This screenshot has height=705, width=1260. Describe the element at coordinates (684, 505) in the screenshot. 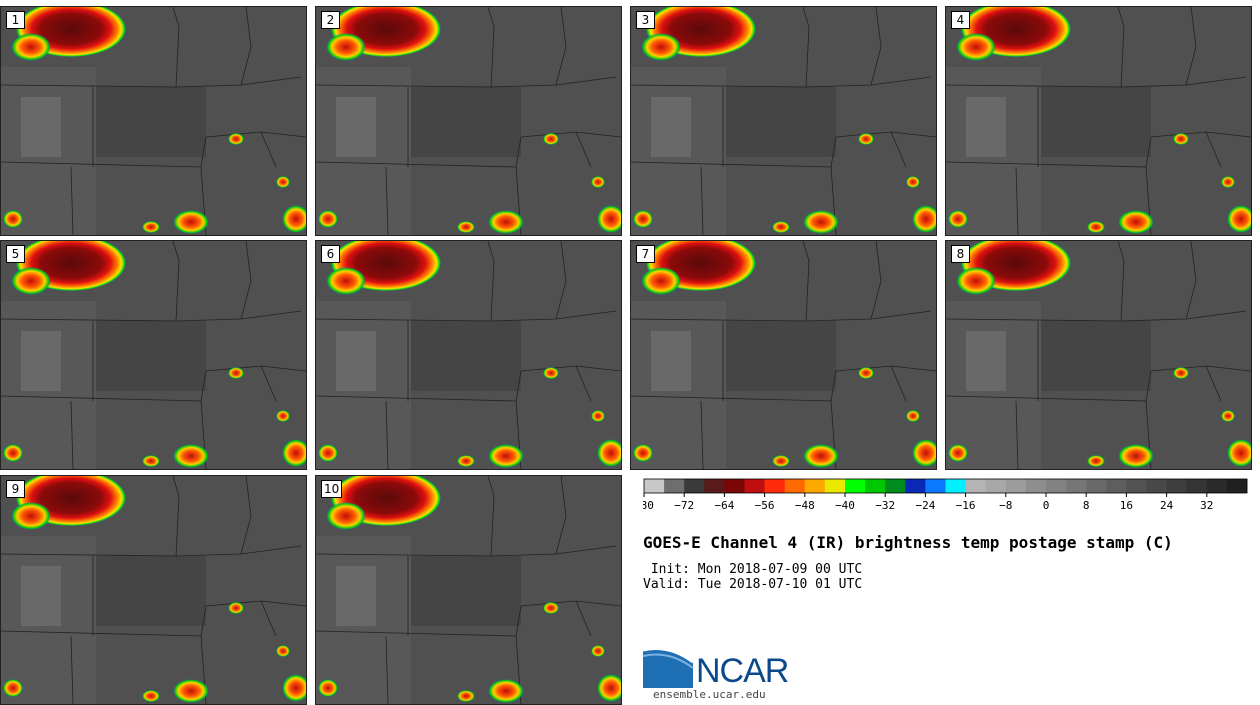

I see `colorbar-tick-label: −72` at that location.